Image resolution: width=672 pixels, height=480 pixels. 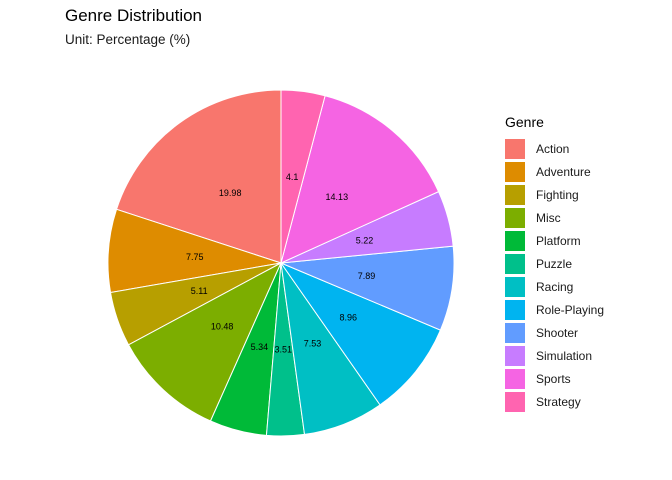 What do you see at coordinates (349, 317) in the screenshot?
I see `slice-label-role-playing: 8.96` at bounding box center [349, 317].